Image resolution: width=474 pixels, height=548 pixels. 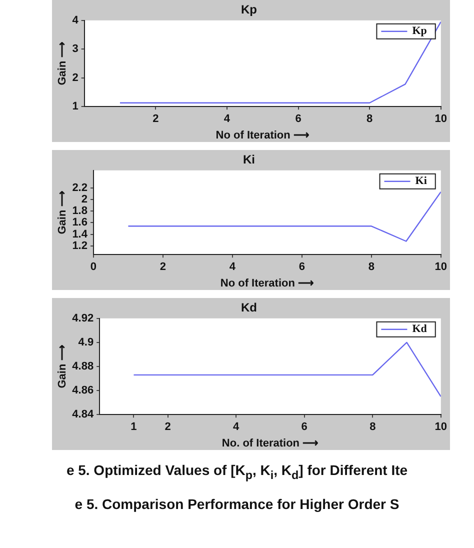 I want to click on legend-label: Kp, so click(x=419, y=31).